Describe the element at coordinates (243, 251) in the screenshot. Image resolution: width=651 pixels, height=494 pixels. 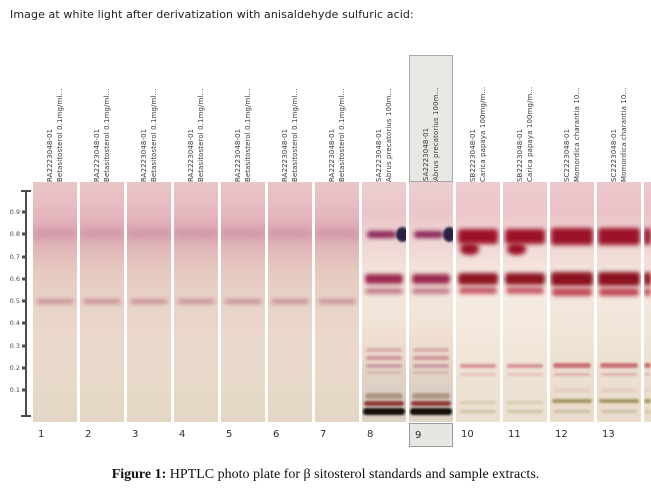
I see `lane-5: RA2223048-01 Betasitosterol 0.1mg/ml... 5` at that location.